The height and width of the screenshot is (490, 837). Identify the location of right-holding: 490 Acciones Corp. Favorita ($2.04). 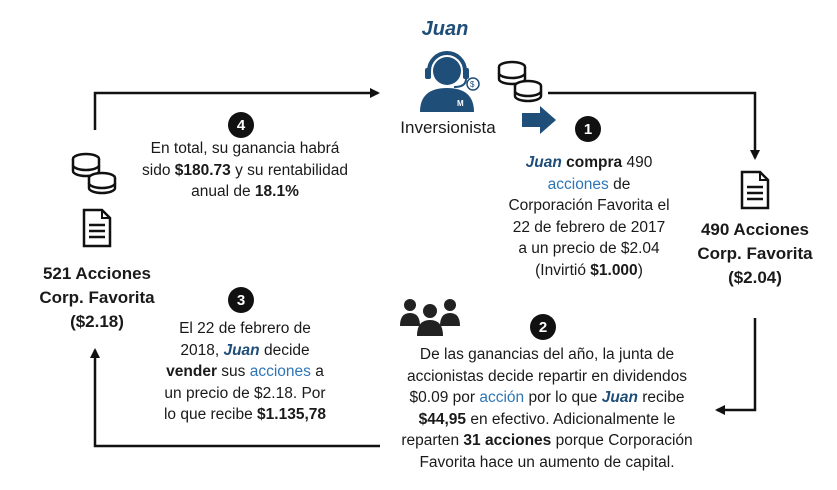
(755, 254).